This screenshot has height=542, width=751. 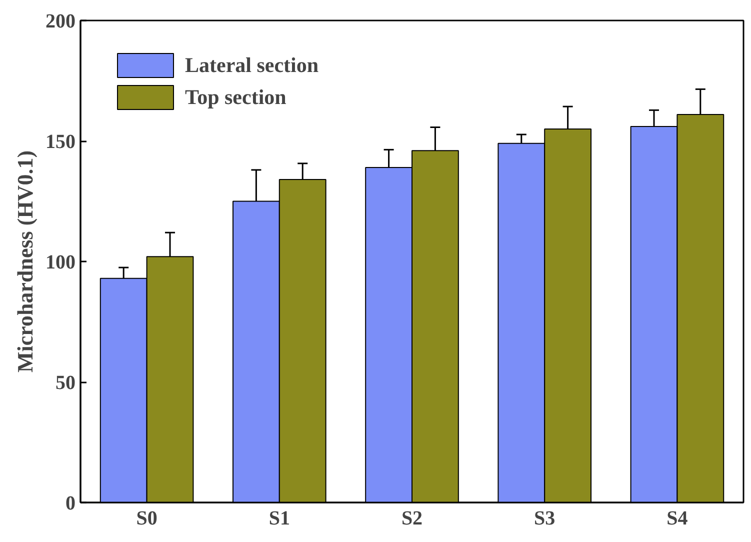 What do you see at coordinates (71, 503) in the screenshot?
I see `y-tick-label: 0` at bounding box center [71, 503].